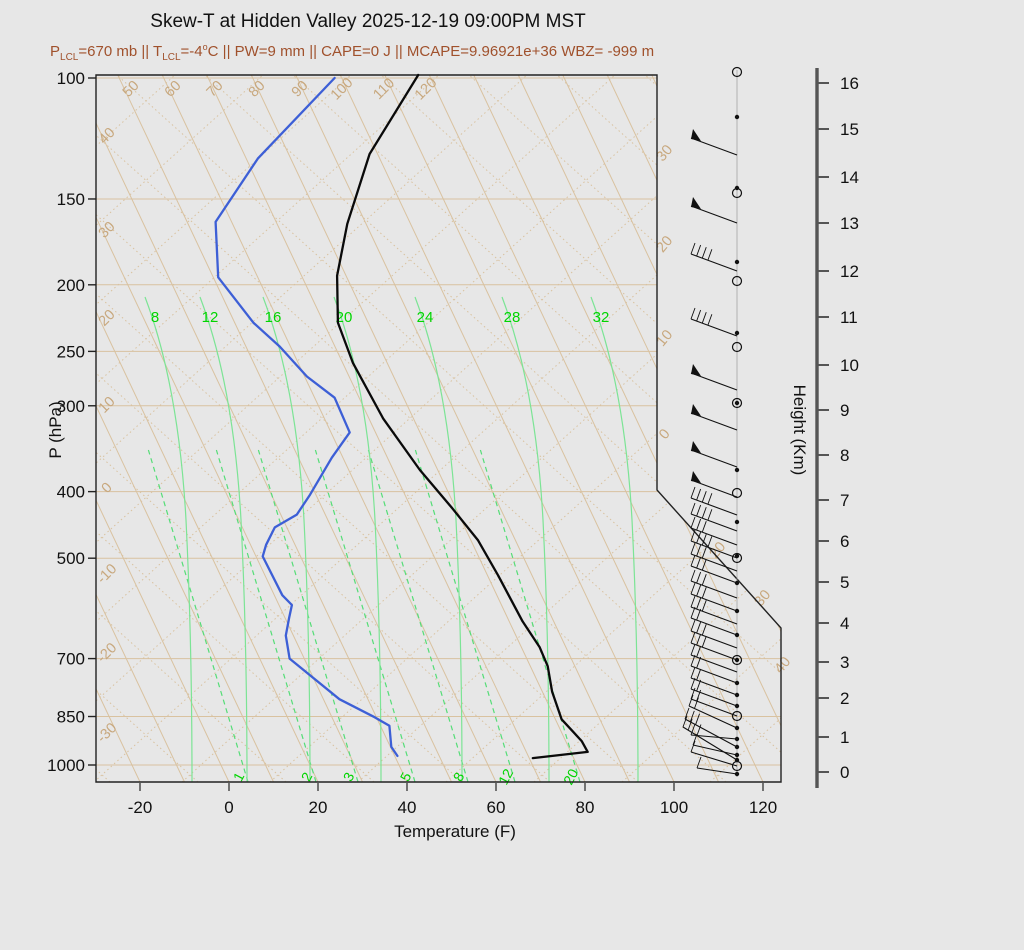  What do you see at coordinates (425, 317) in the screenshot?
I see `svg-text: 24` at bounding box center [425, 317].